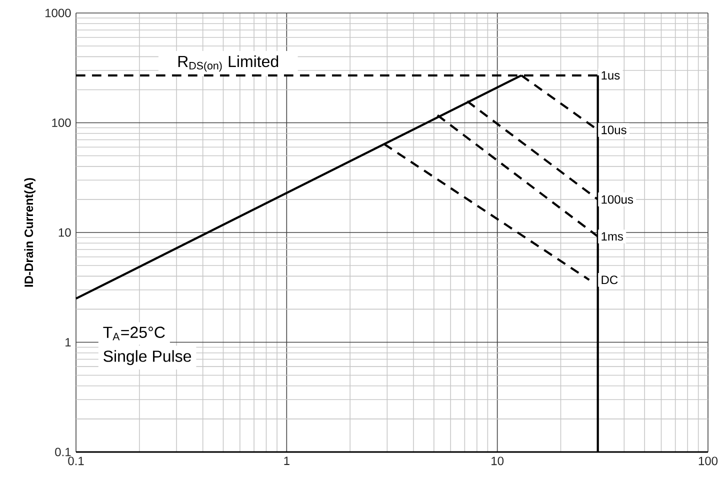 This screenshot has width=719, height=481. Describe the element at coordinates (498, 461) in the screenshot. I see `x-tick-label: 10` at that location.